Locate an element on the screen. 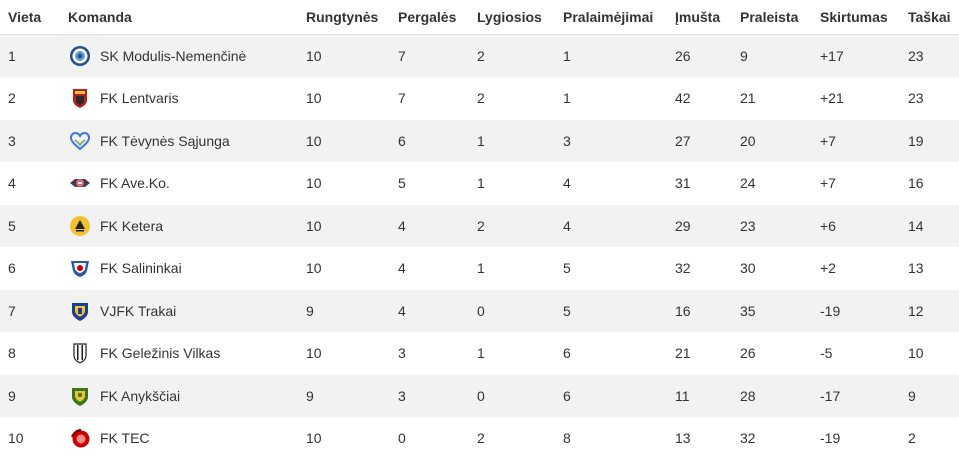 Image resolution: width=959 pixels, height=460 pixels. team-wrap: FK Ketera is located at coordinates (183, 226).